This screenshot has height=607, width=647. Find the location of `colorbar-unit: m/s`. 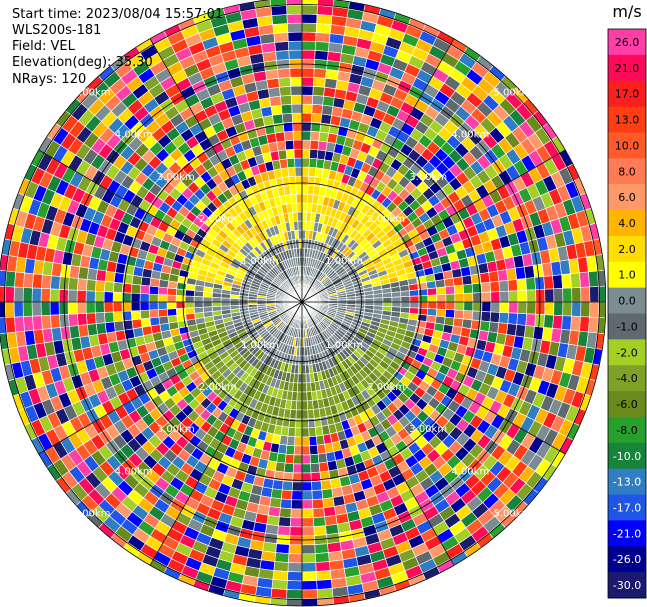

colorbar-unit: m/s is located at coordinates (626, 11).